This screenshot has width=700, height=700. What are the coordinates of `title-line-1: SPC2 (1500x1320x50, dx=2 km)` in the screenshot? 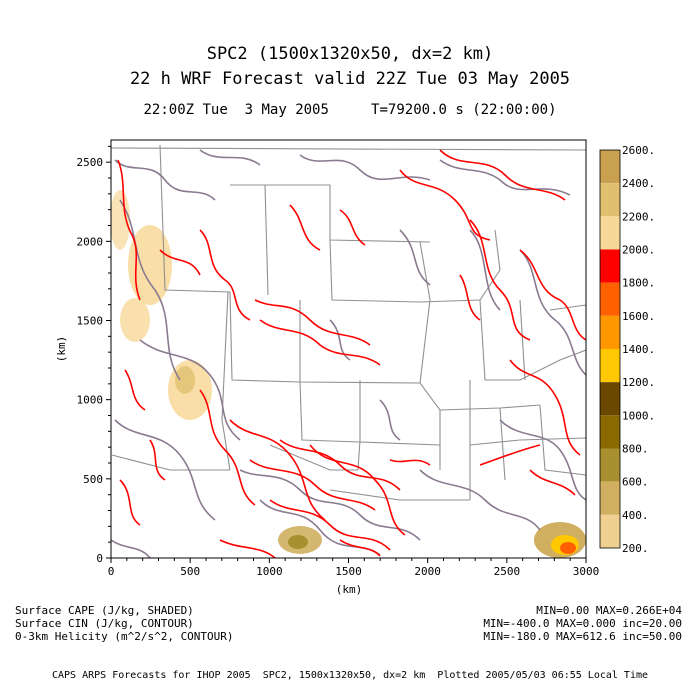 It's located at (350, 54).